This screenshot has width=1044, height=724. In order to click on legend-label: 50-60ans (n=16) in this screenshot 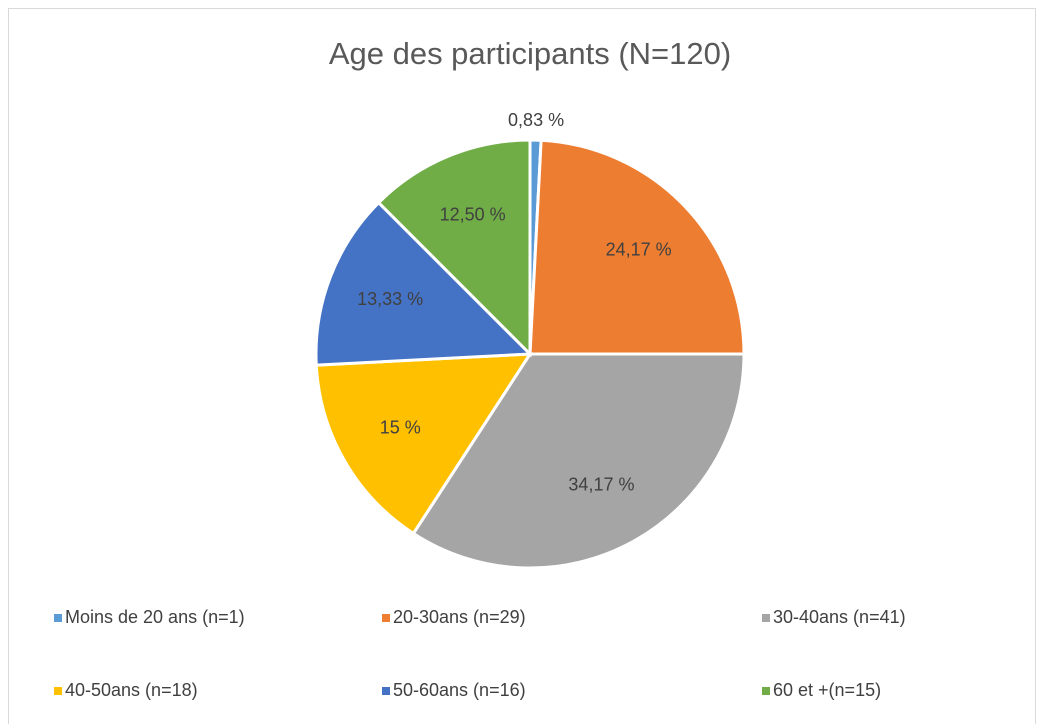, I will do `click(459, 690)`.